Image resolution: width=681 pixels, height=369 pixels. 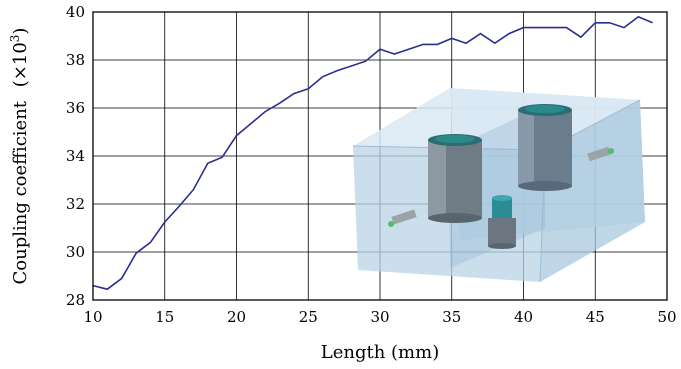 What do you see at coordinates (236, 317) in the screenshot?
I see `x-tick-label: 20` at bounding box center [236, 317].